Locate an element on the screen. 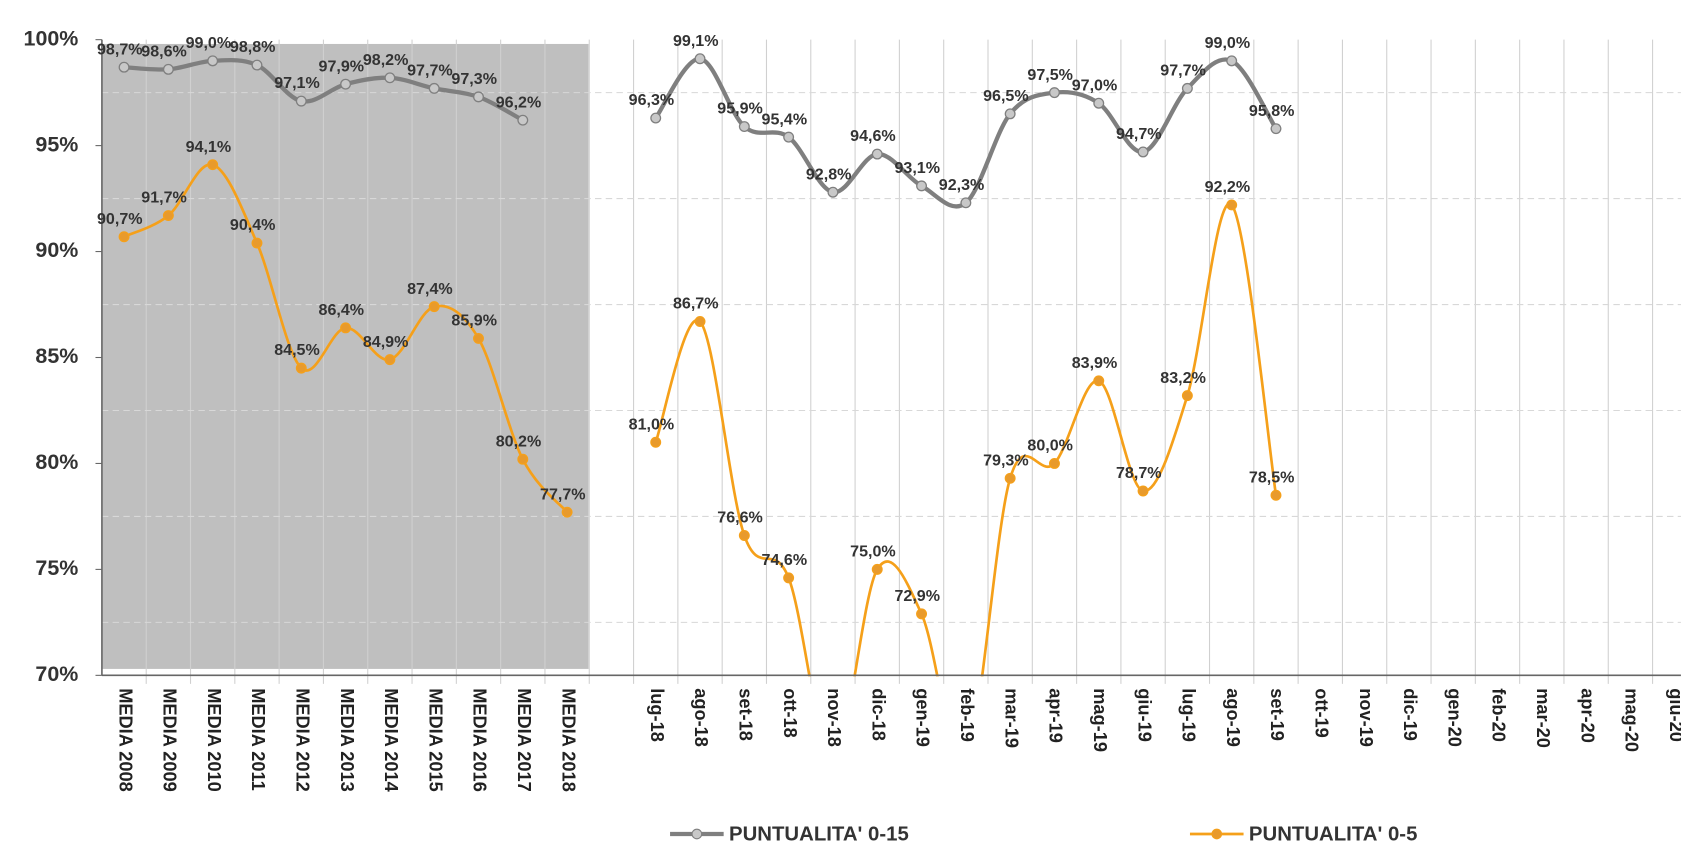  data-label: 80,2% is located at coordinates (519, 441).